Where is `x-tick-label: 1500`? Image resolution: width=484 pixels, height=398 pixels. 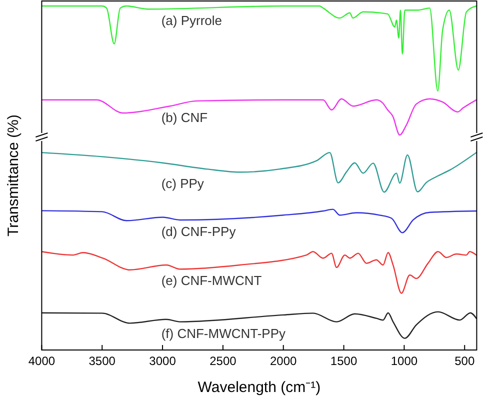 x-tick-label: 1500 is located at coordinates (344, 361).